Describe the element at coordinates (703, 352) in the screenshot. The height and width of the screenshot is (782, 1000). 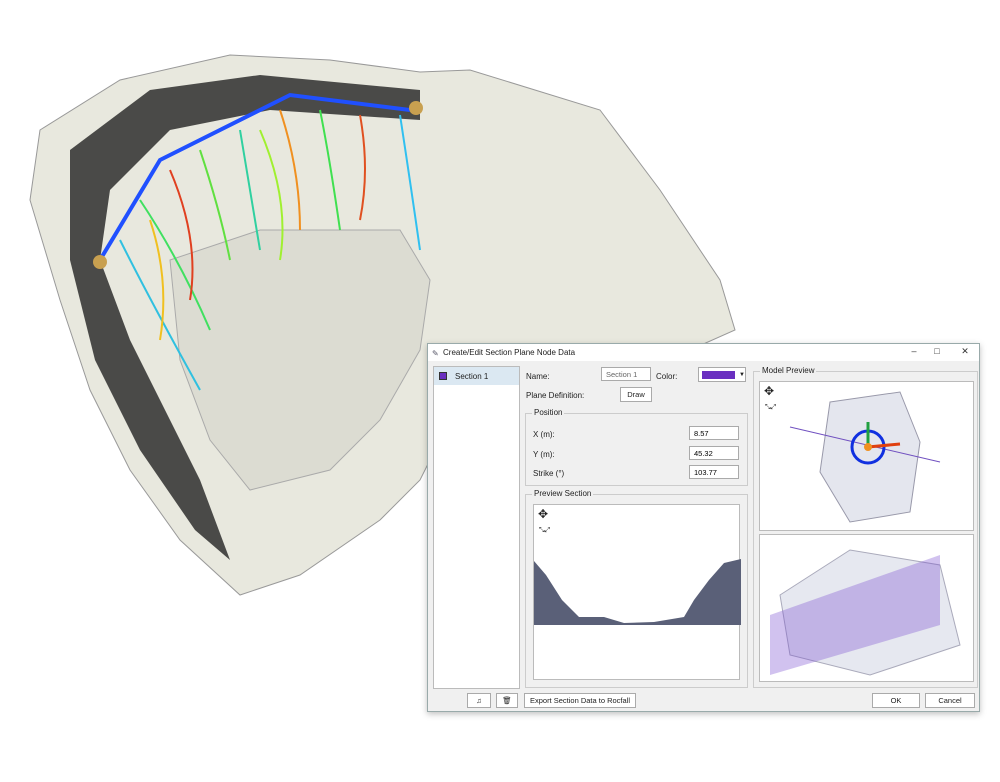
I see `dialog-title-bar: ✎ Create/Edit Section Plane Node Data` at that location.